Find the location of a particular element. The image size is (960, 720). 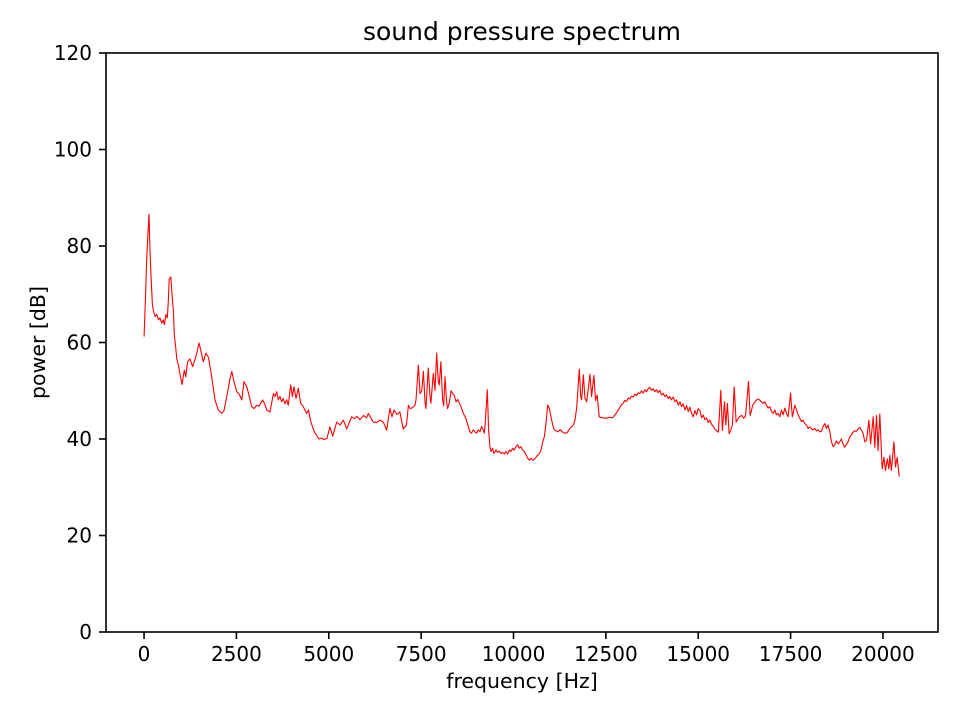

x-axis-ticks: 0 2500 5000 7500 10000 12500 15000 17500 20000 is located at coordinates (526, 649).